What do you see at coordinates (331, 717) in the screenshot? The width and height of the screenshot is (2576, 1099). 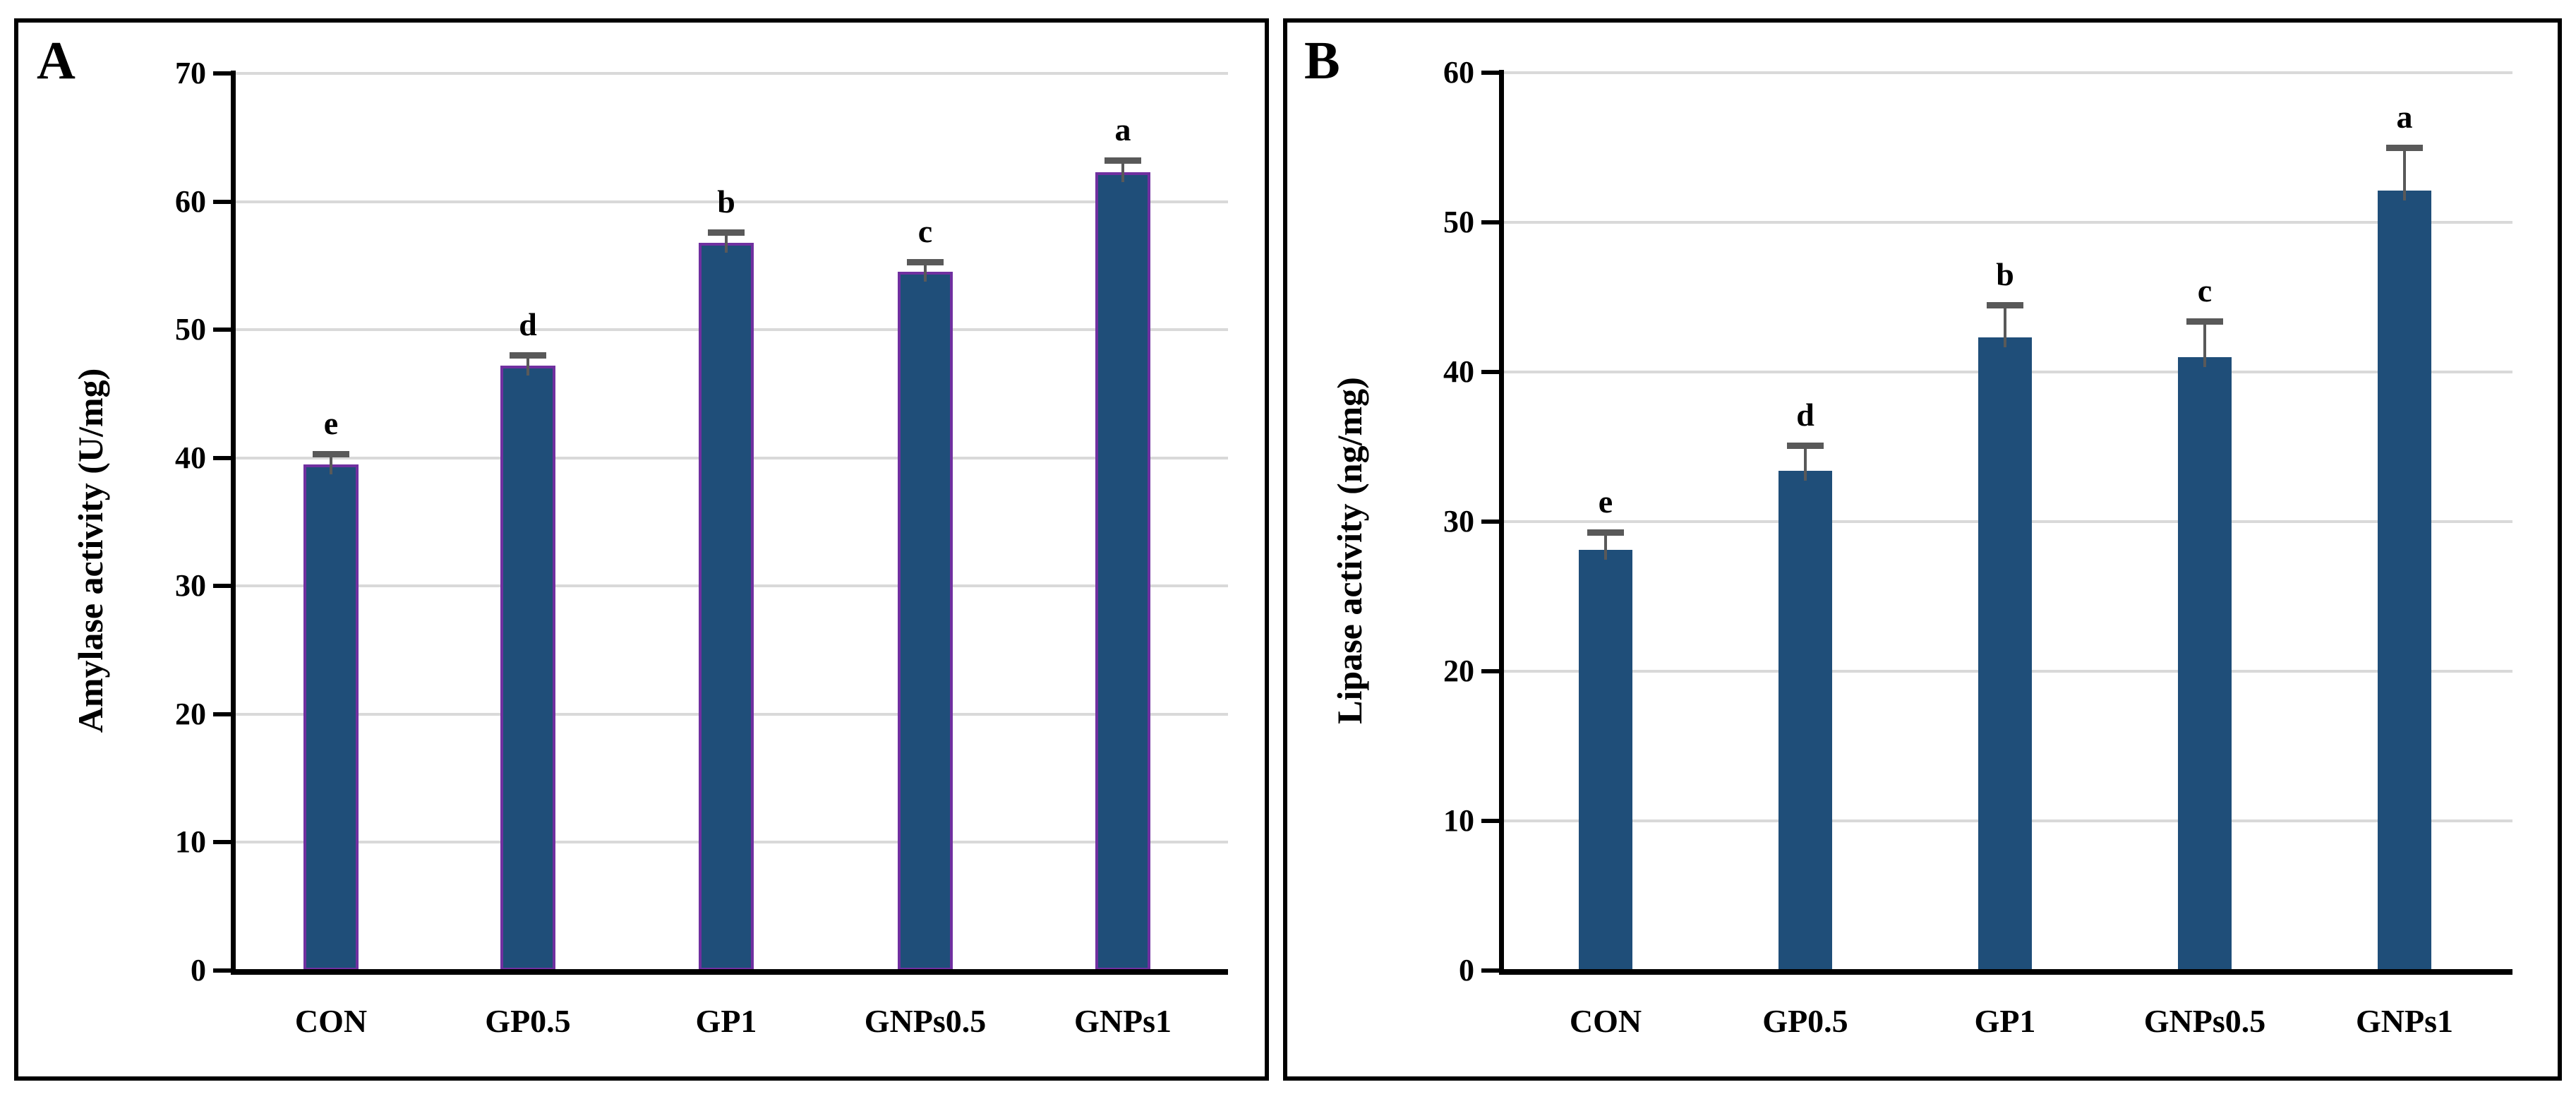 I see `panel-a-bar-CON` at bounding box center [331, 717].